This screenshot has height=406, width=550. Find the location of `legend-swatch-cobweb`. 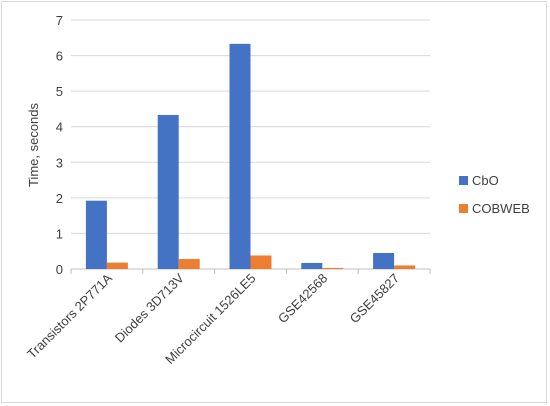

legend-swatch-cobweb is located at coordinates (463, 208).